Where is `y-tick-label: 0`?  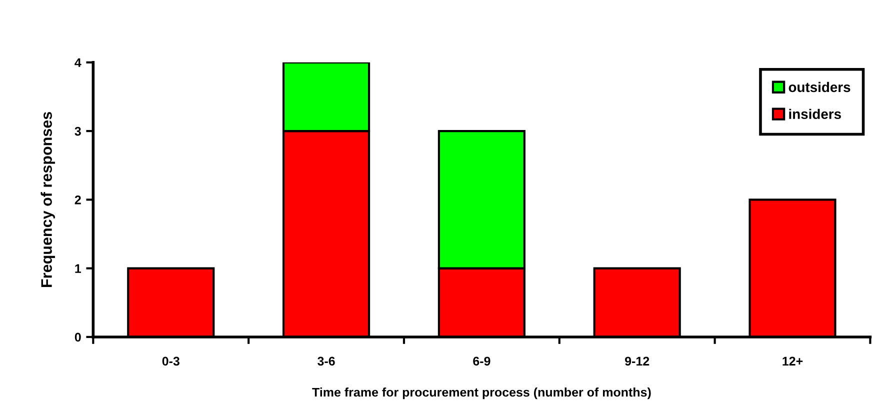
y-tick-label: 0 is located at coordinates (77, 337).